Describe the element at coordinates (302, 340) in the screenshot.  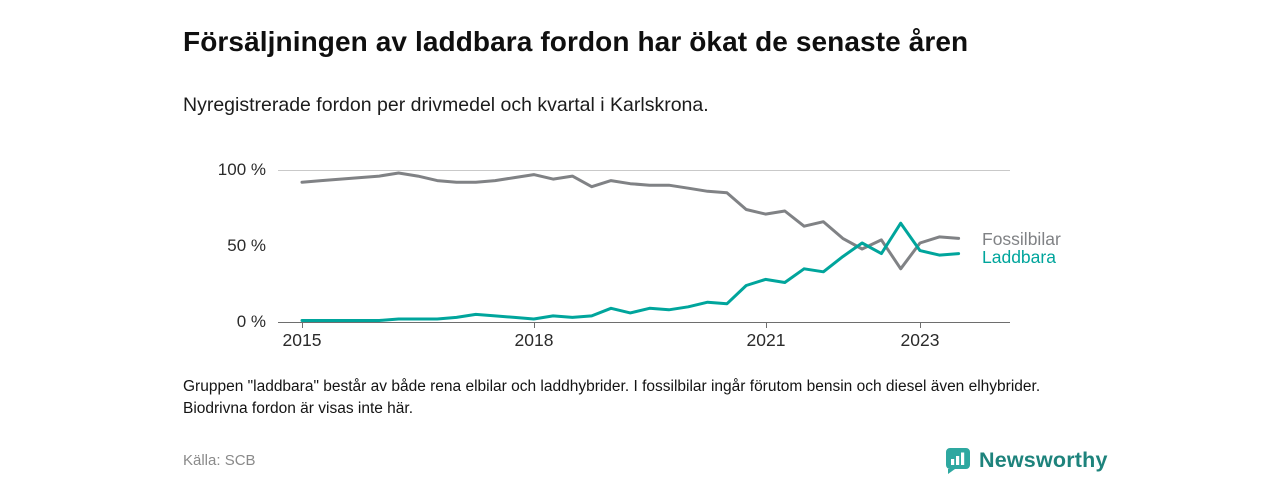
I see `x-axis-label-2015: 2015` at that location.